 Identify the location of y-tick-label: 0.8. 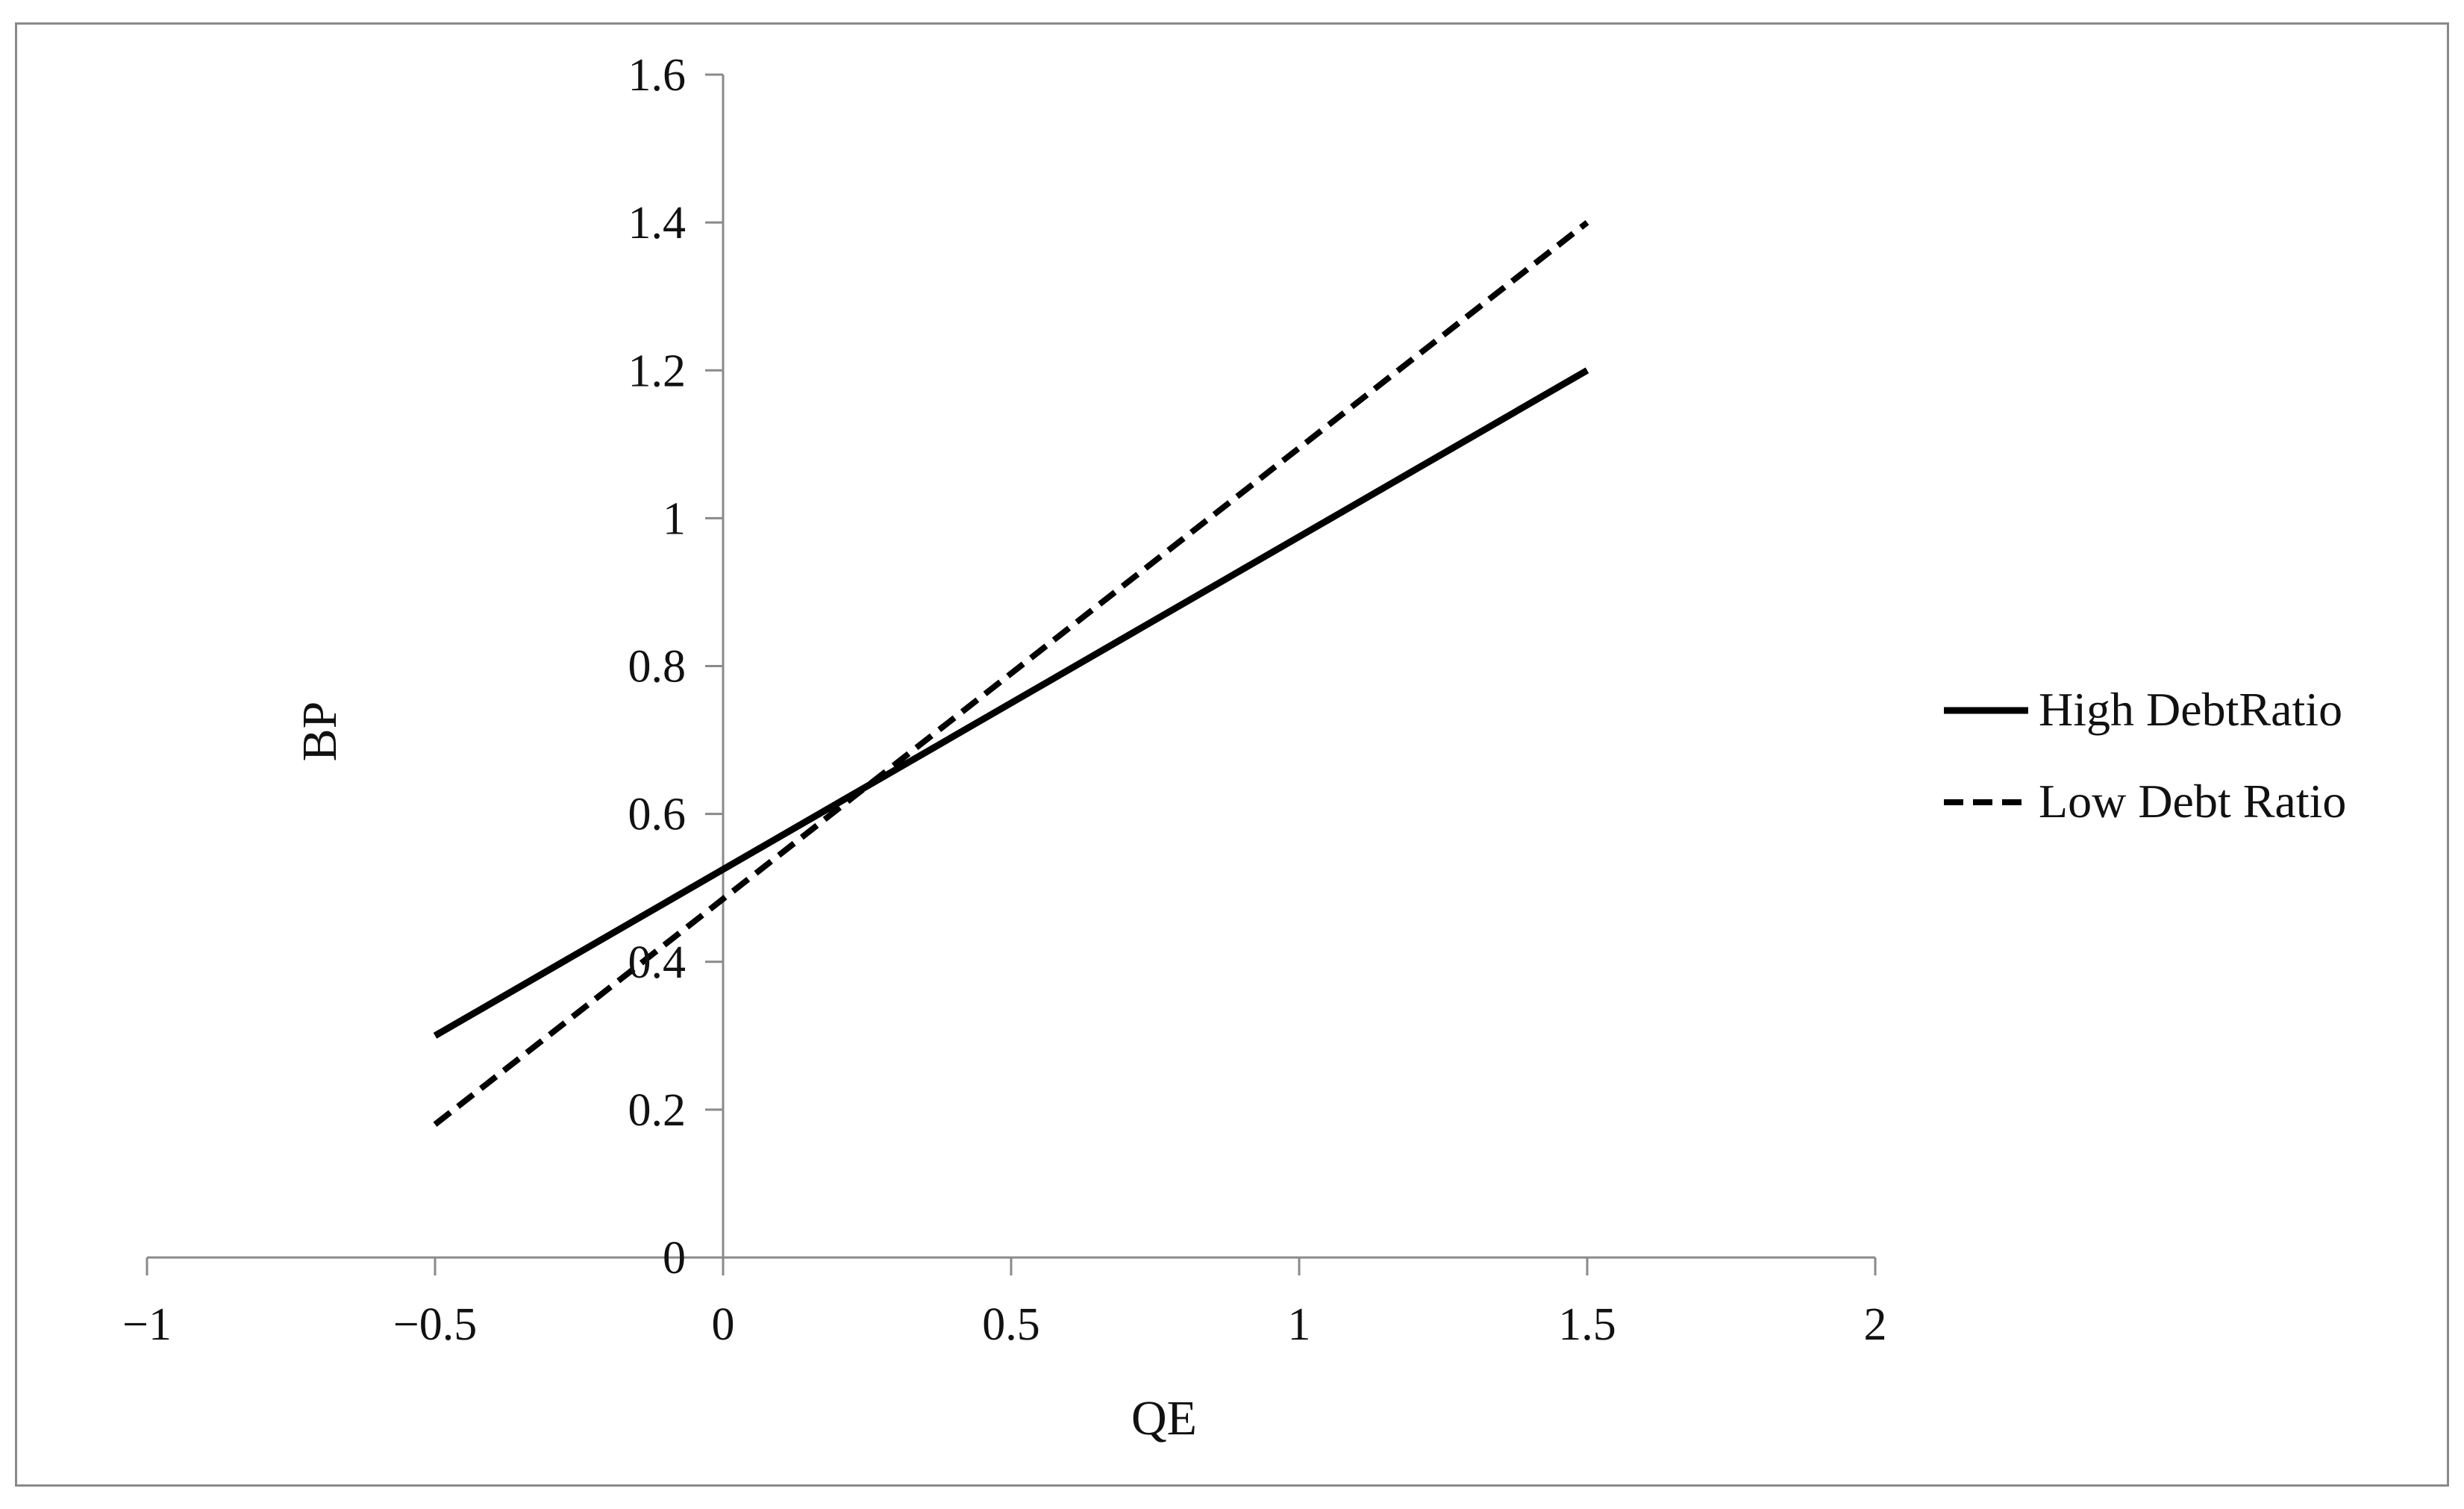
(657, 667).